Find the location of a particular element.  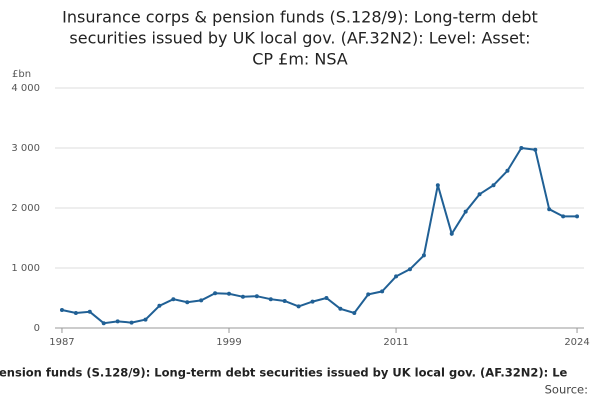

x-tick-label: 2011 is located at coordinates (395, 342).